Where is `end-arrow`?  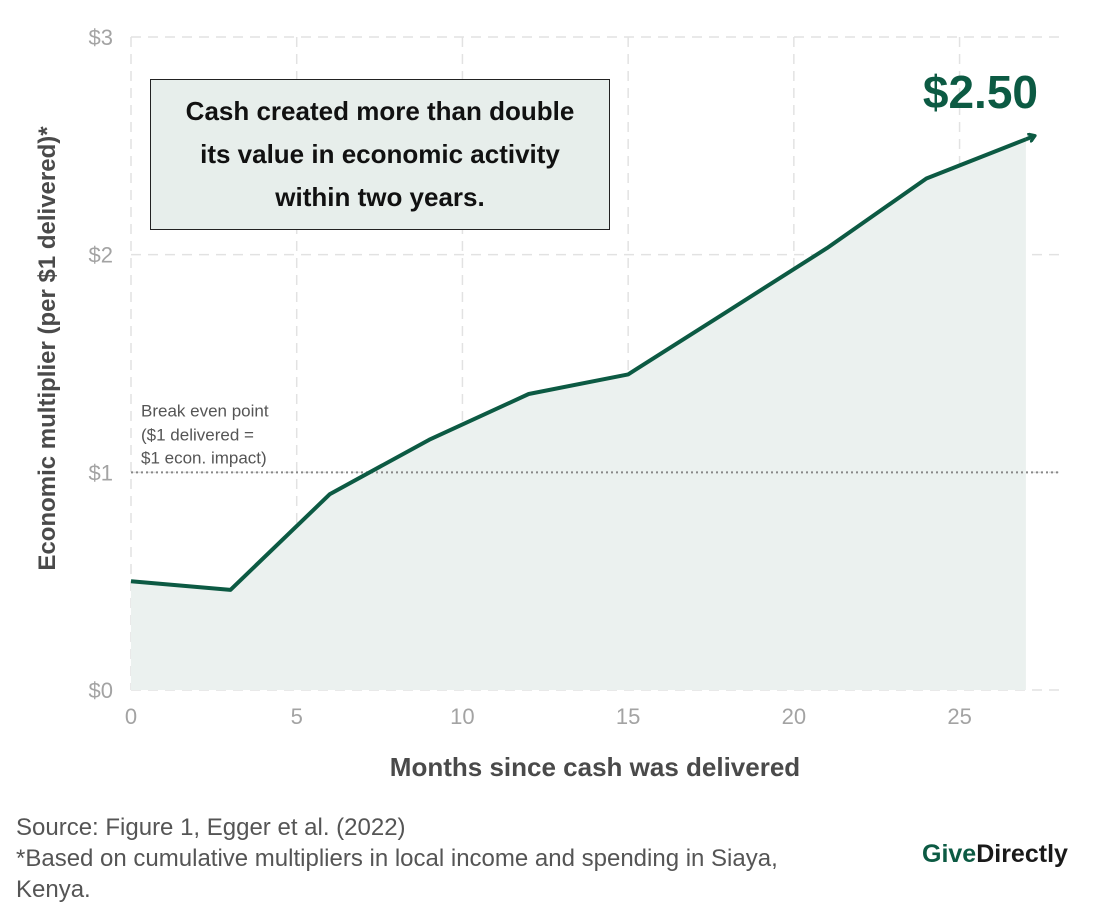 end-arrow is located at coordinates (1029, 137).